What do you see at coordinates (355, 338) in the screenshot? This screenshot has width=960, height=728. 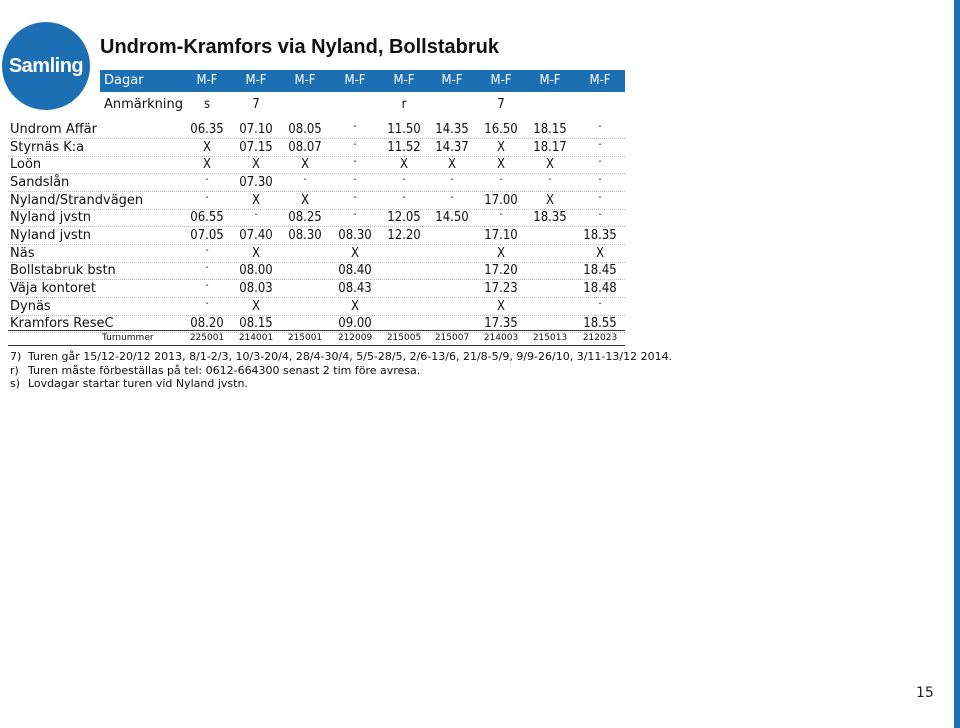 I see `turnummer-cell: 212009` at bounding box center [355, 338].